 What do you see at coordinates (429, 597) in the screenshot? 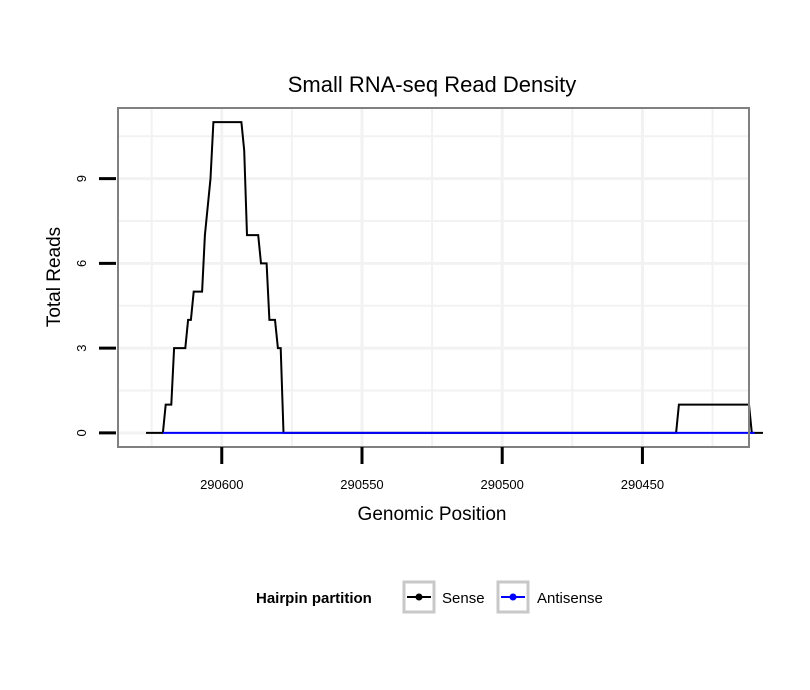
I see `legend: Hairpin partition Sense Antisense` at bounding box center [429, 597].